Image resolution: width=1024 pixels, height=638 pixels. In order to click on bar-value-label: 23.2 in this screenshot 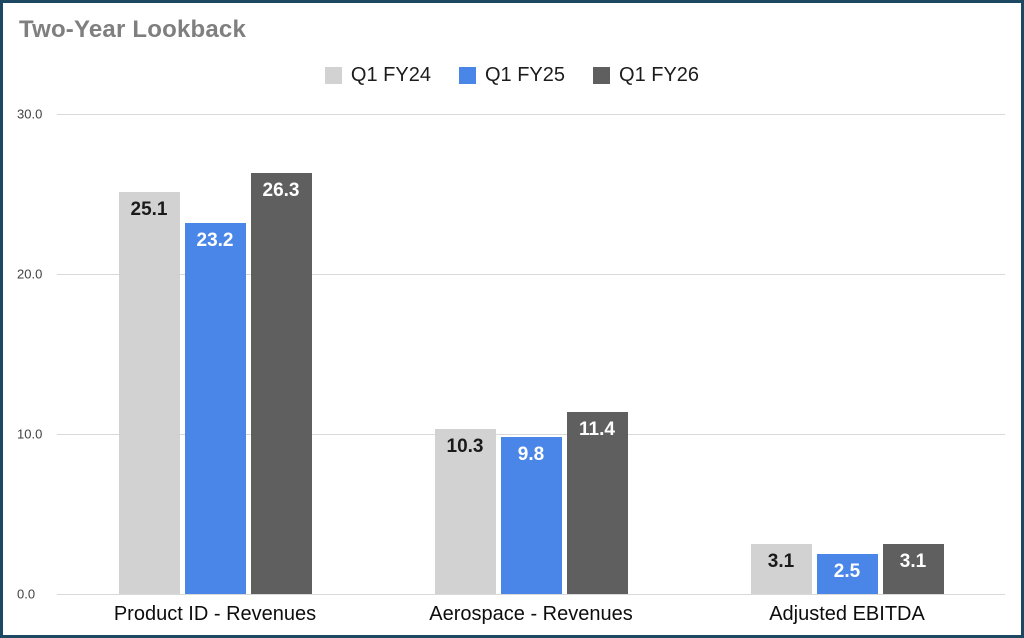, I will do `click(215, 240)`.